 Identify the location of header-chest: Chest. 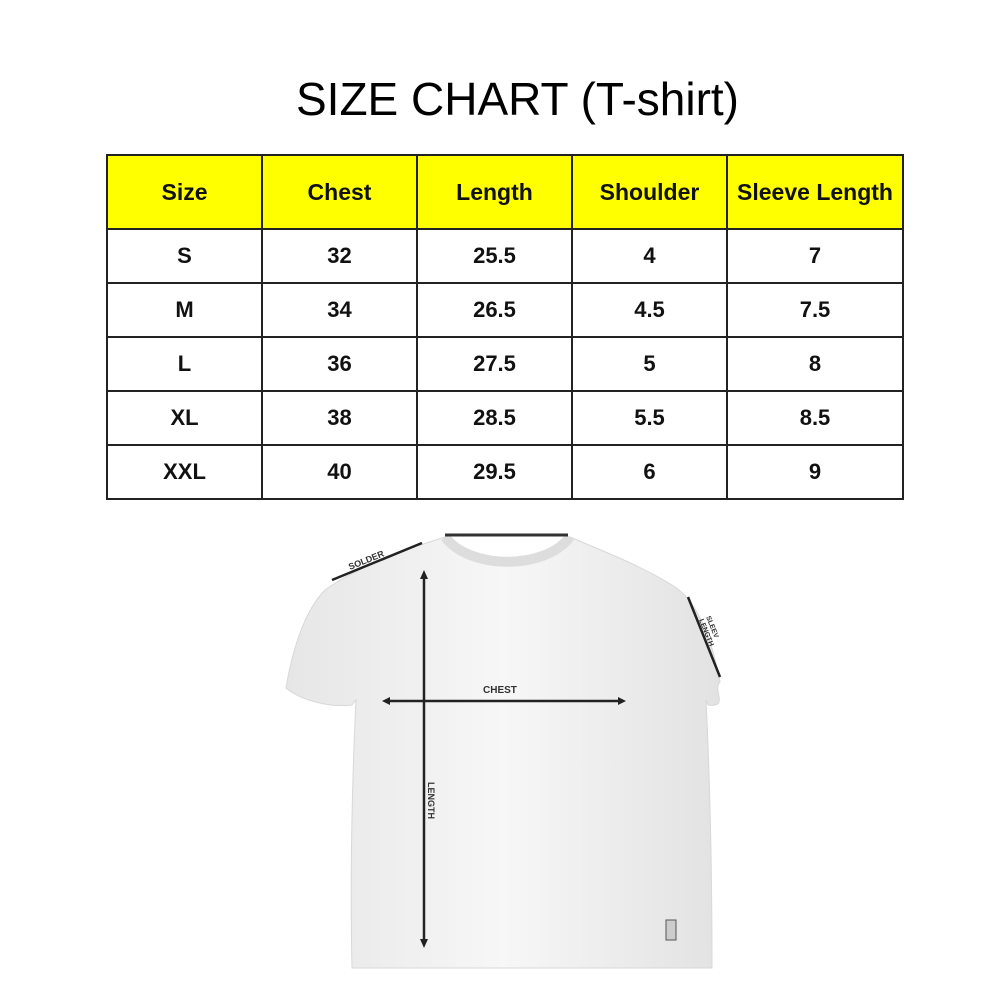
(339, 192).